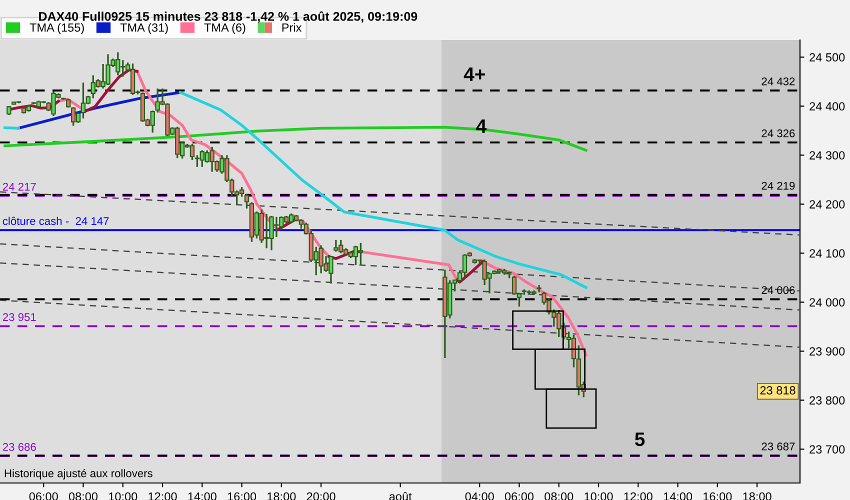  I want to click on annotation: clôture cash - 24 147, so click(55, 220).